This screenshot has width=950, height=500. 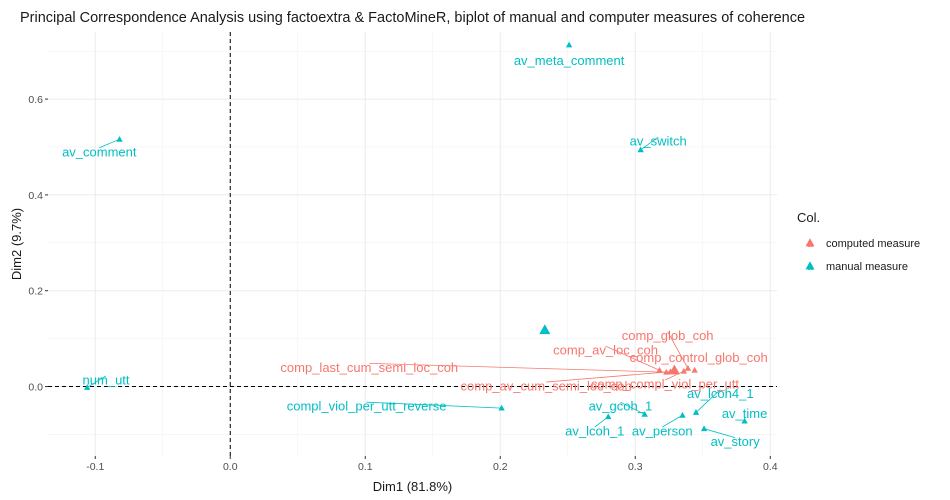 What do you see at coordinates (230, 467) in the screenshot?
I see `x-tick-label: 0.0` at bounding box center [230, 467].